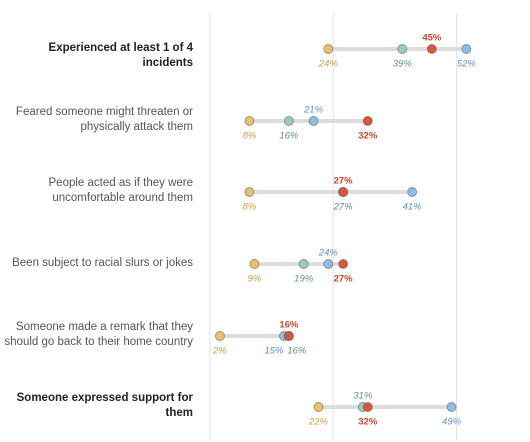 The width and height of the screenshot is (530, 442). I want to click on value-label-s4: 16%, so click(289, 325).